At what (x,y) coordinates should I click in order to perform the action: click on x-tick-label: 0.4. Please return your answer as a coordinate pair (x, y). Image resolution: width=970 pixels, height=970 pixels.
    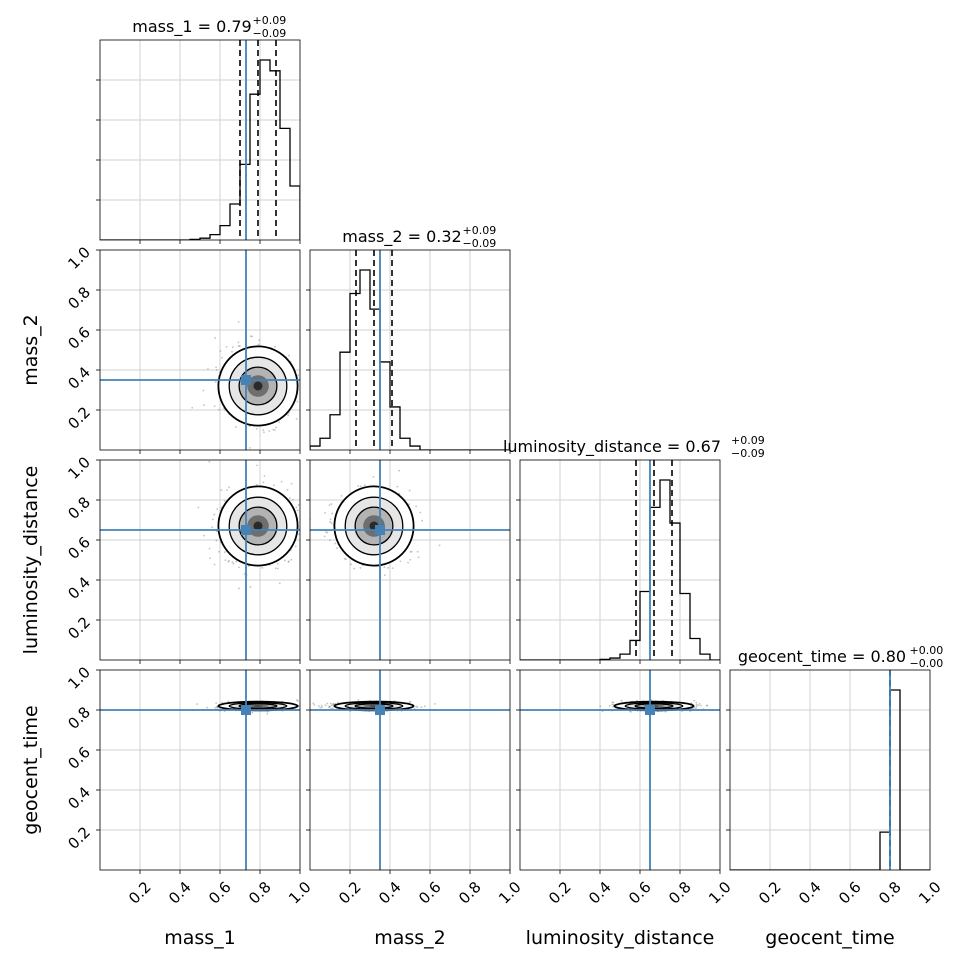
    Looking at the image, I should click on (390, 893).